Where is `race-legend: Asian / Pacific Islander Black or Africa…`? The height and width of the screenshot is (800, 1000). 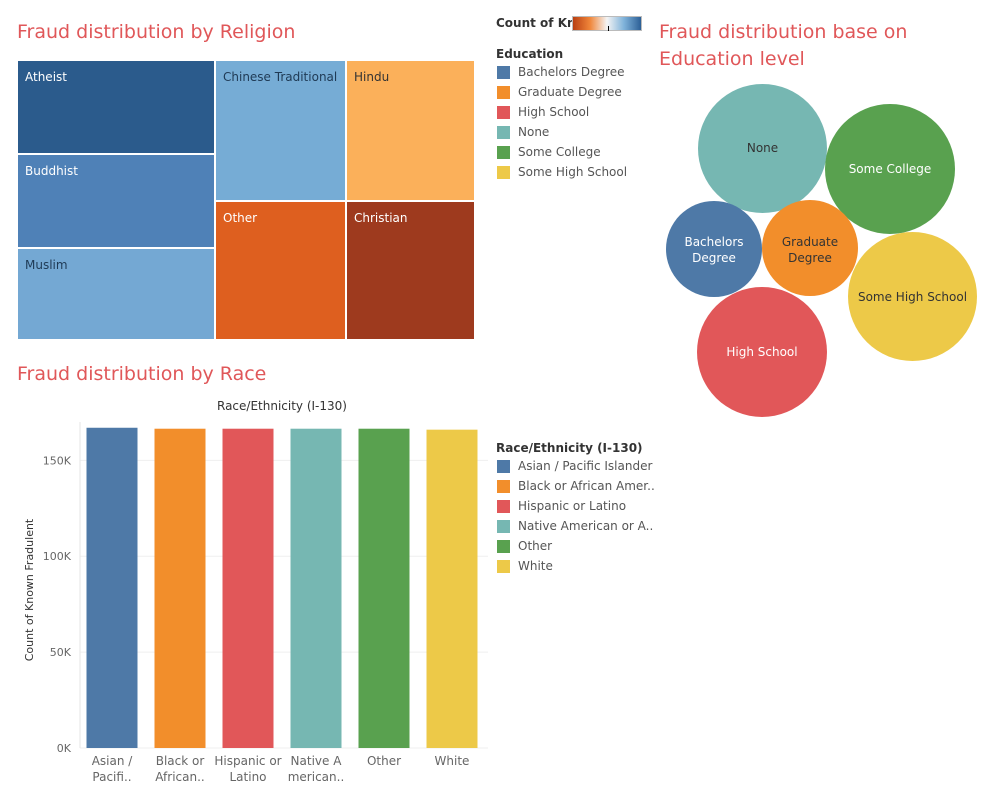
race-legend: Asian / Pacific Islander Black or Africa… is located at coordinates (576, 519).